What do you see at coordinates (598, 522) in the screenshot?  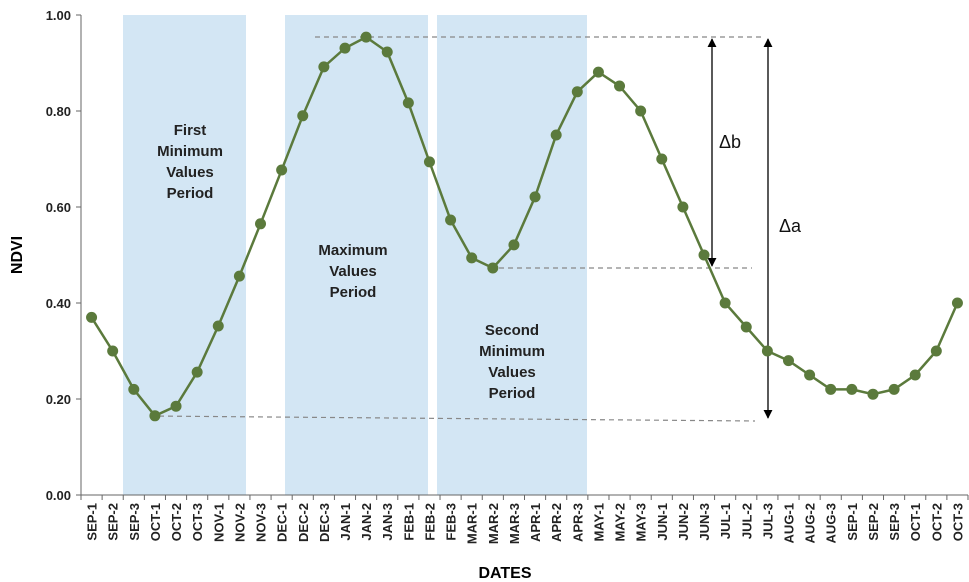 I see `x-tick-label: MAY-1` at bounding box center [598, 522].